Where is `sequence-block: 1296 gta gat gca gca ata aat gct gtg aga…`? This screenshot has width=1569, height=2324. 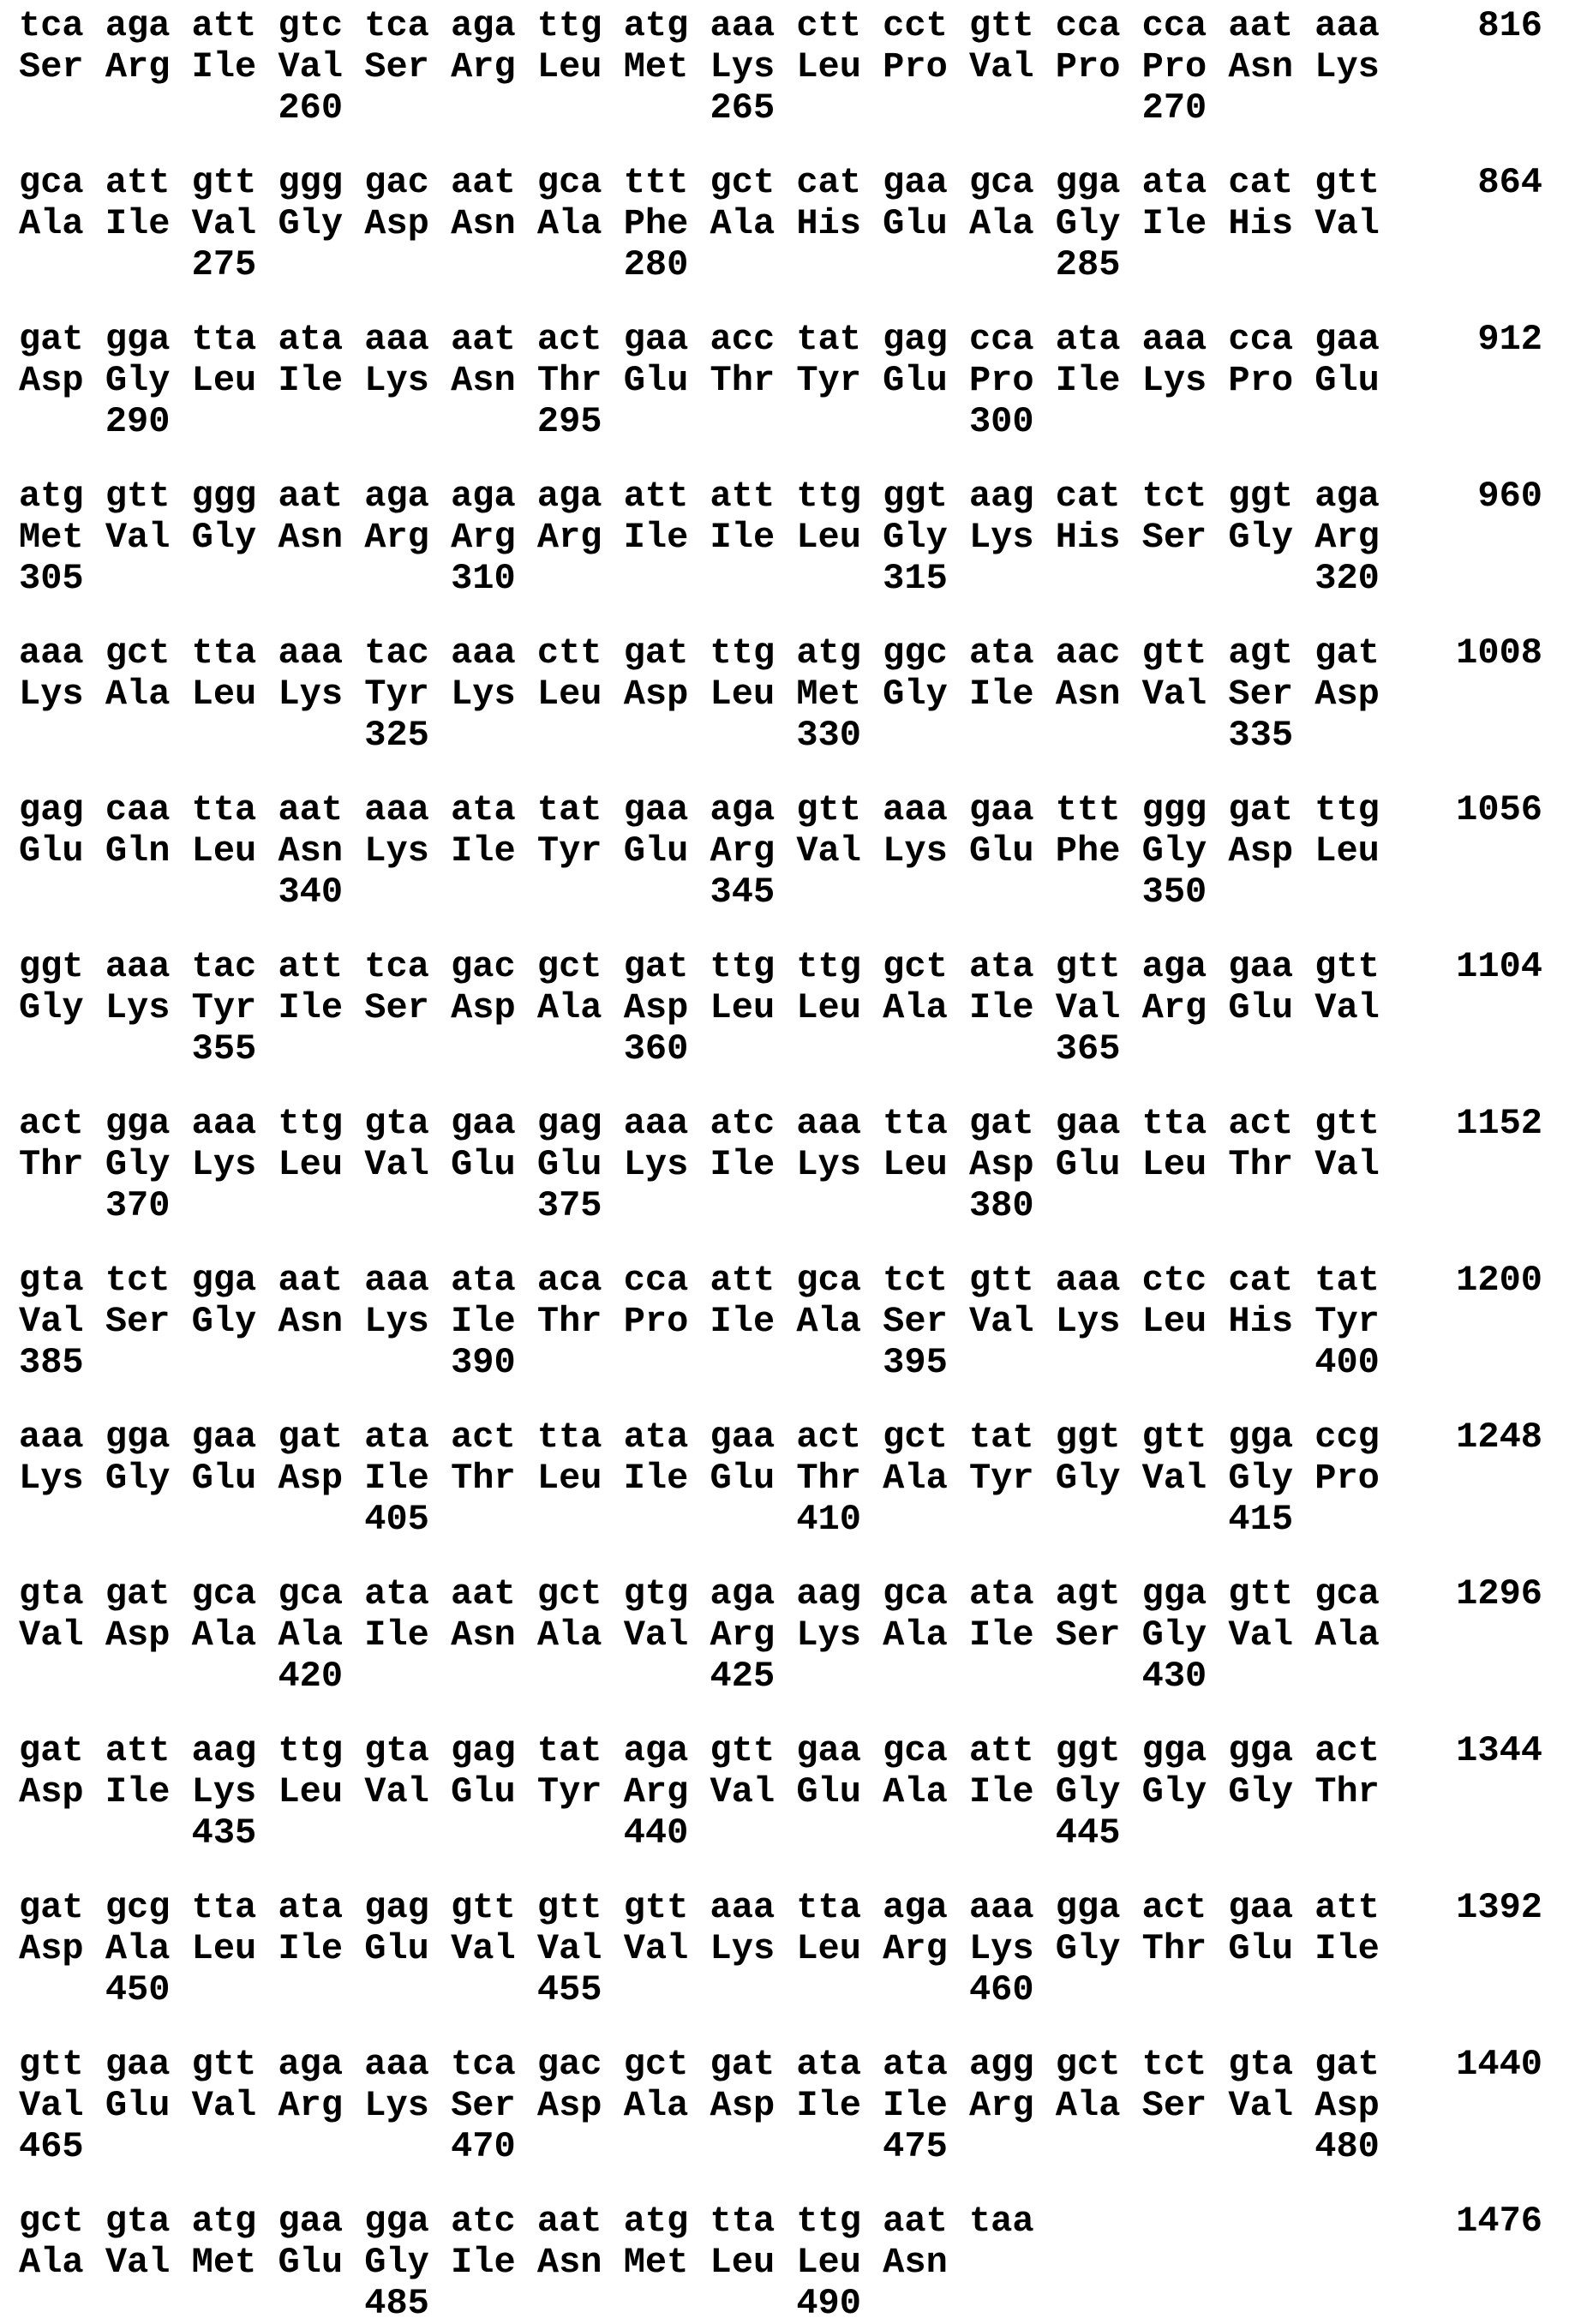
sequence-block: 1296 gta gat gca gca ata aat gct gtg aga… is located at coordinates (794, 1635).